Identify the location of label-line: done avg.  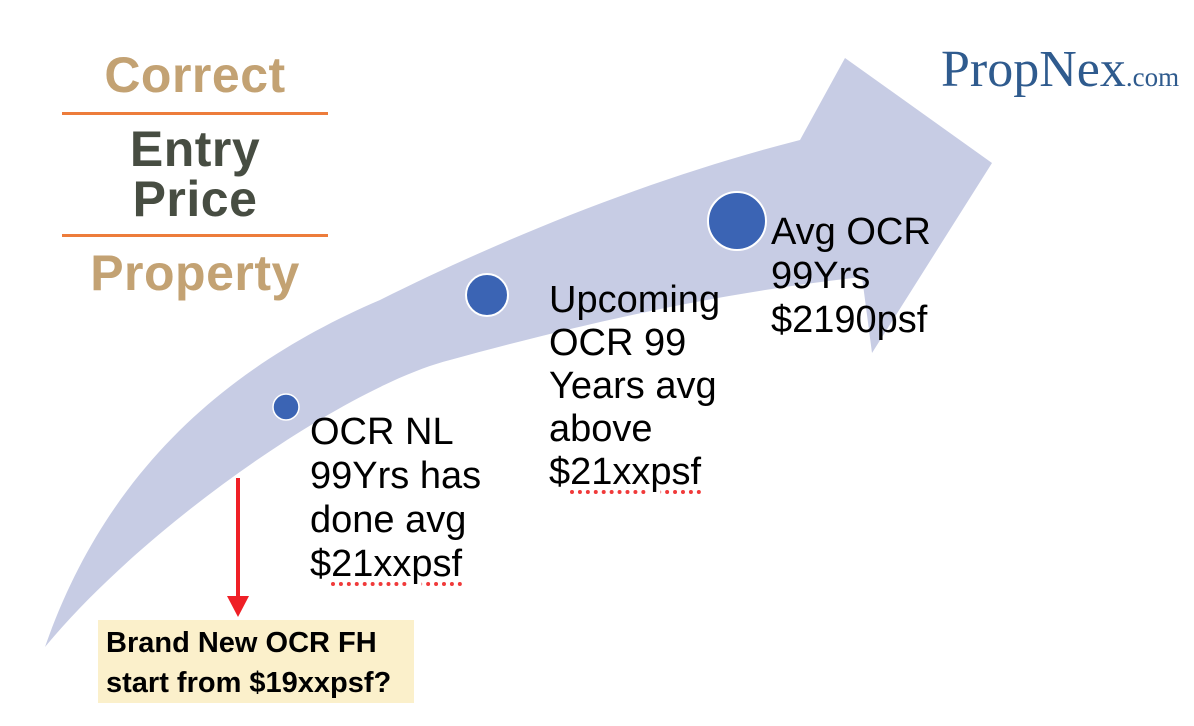
(388, 520).